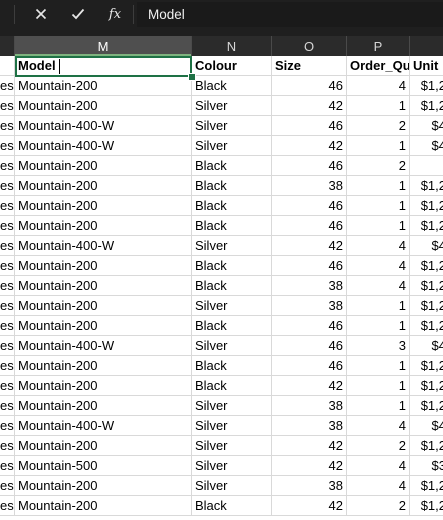 This screenshot has height=520, width=443. Describe the element at coordinates (309, 46) in the screenshot. I see `column-header-o: O` at that location.